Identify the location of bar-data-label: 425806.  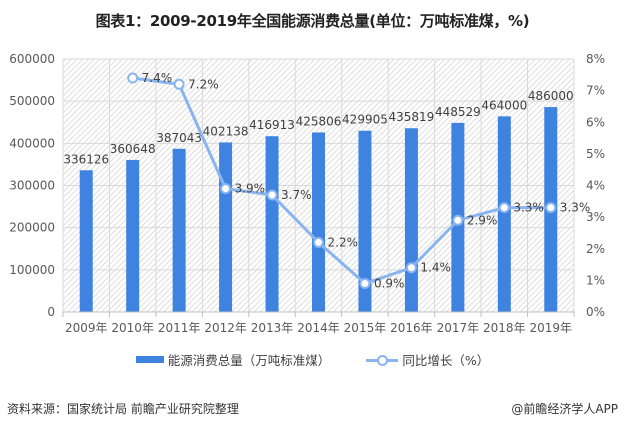
(319, 121).